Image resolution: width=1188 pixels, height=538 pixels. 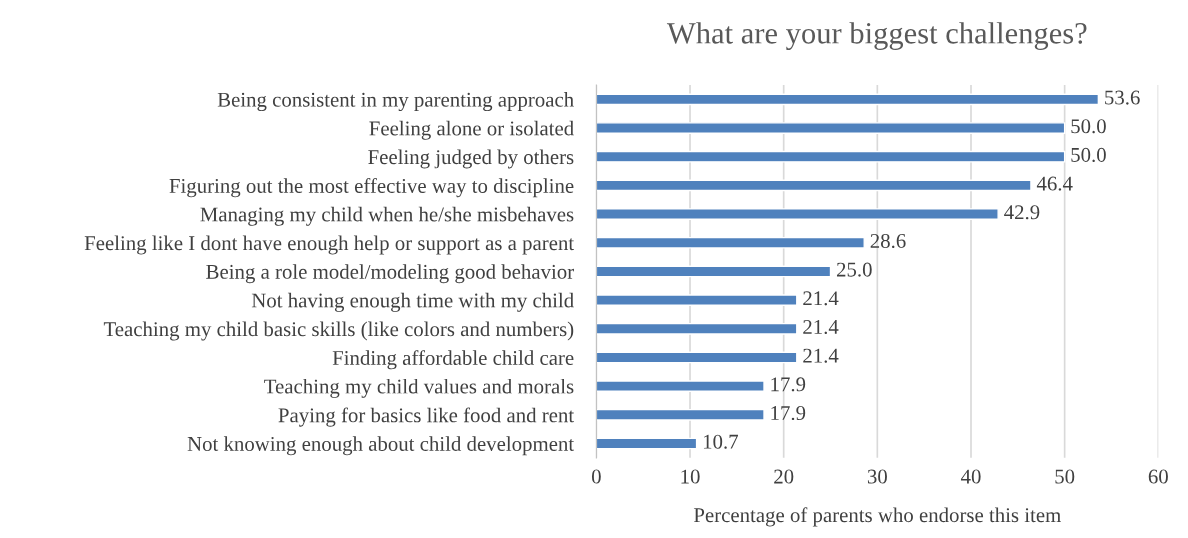 I want to click on data-label: 10.7, so click(x=720, y=441).